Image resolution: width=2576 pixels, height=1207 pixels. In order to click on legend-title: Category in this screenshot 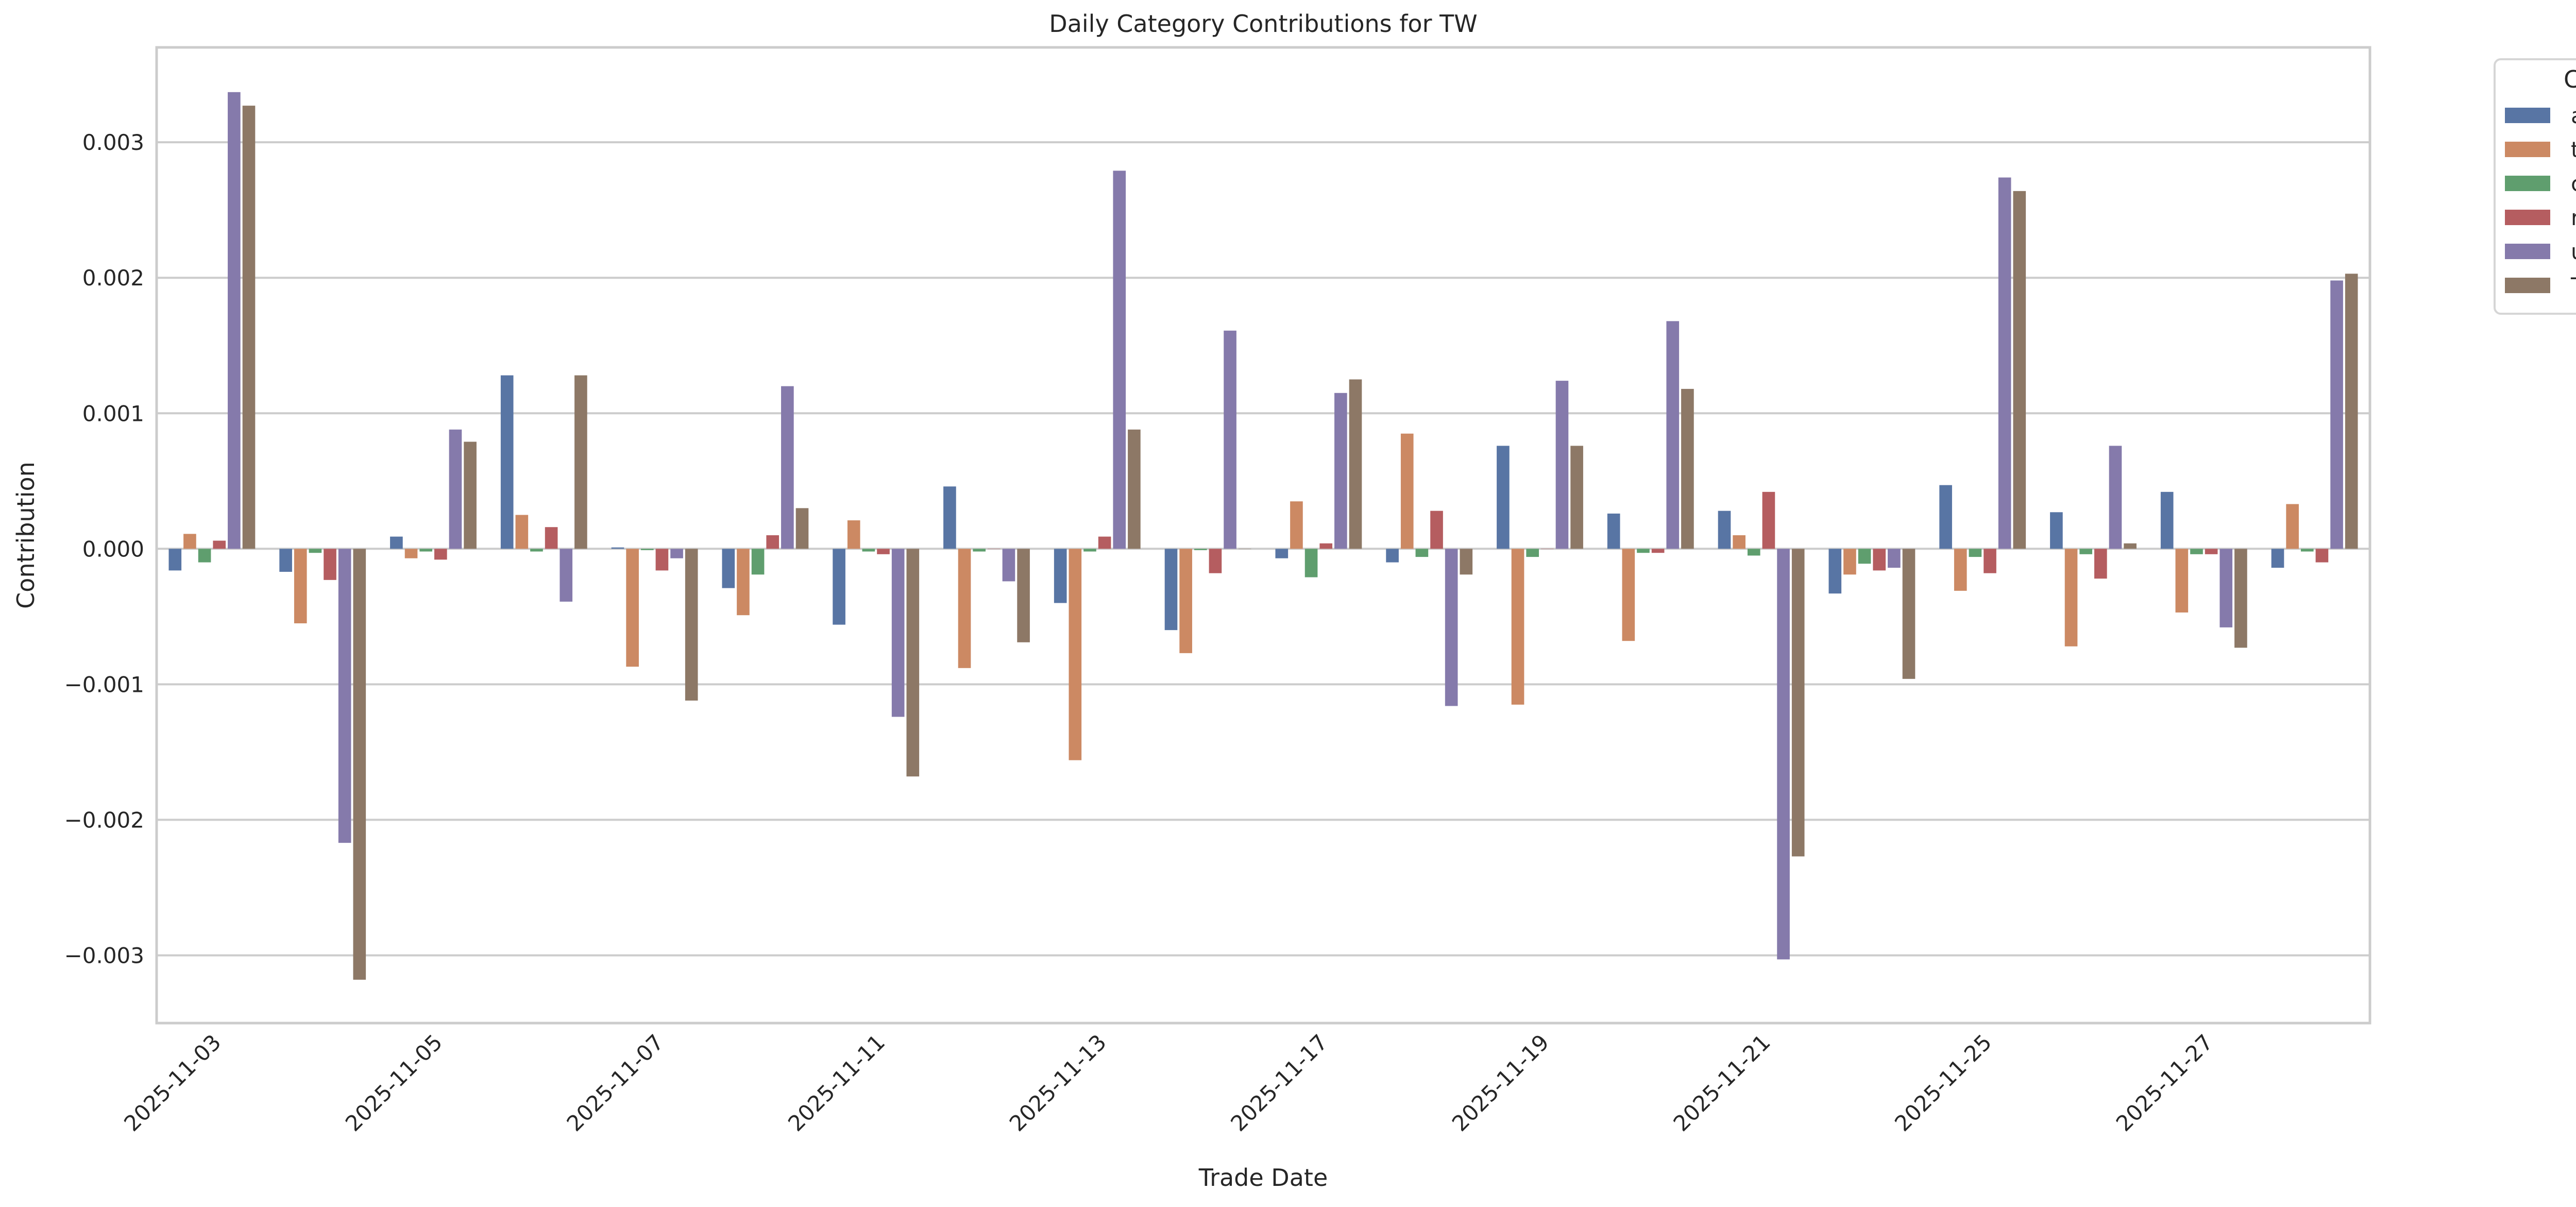, I will do `click(2570, 79)`.